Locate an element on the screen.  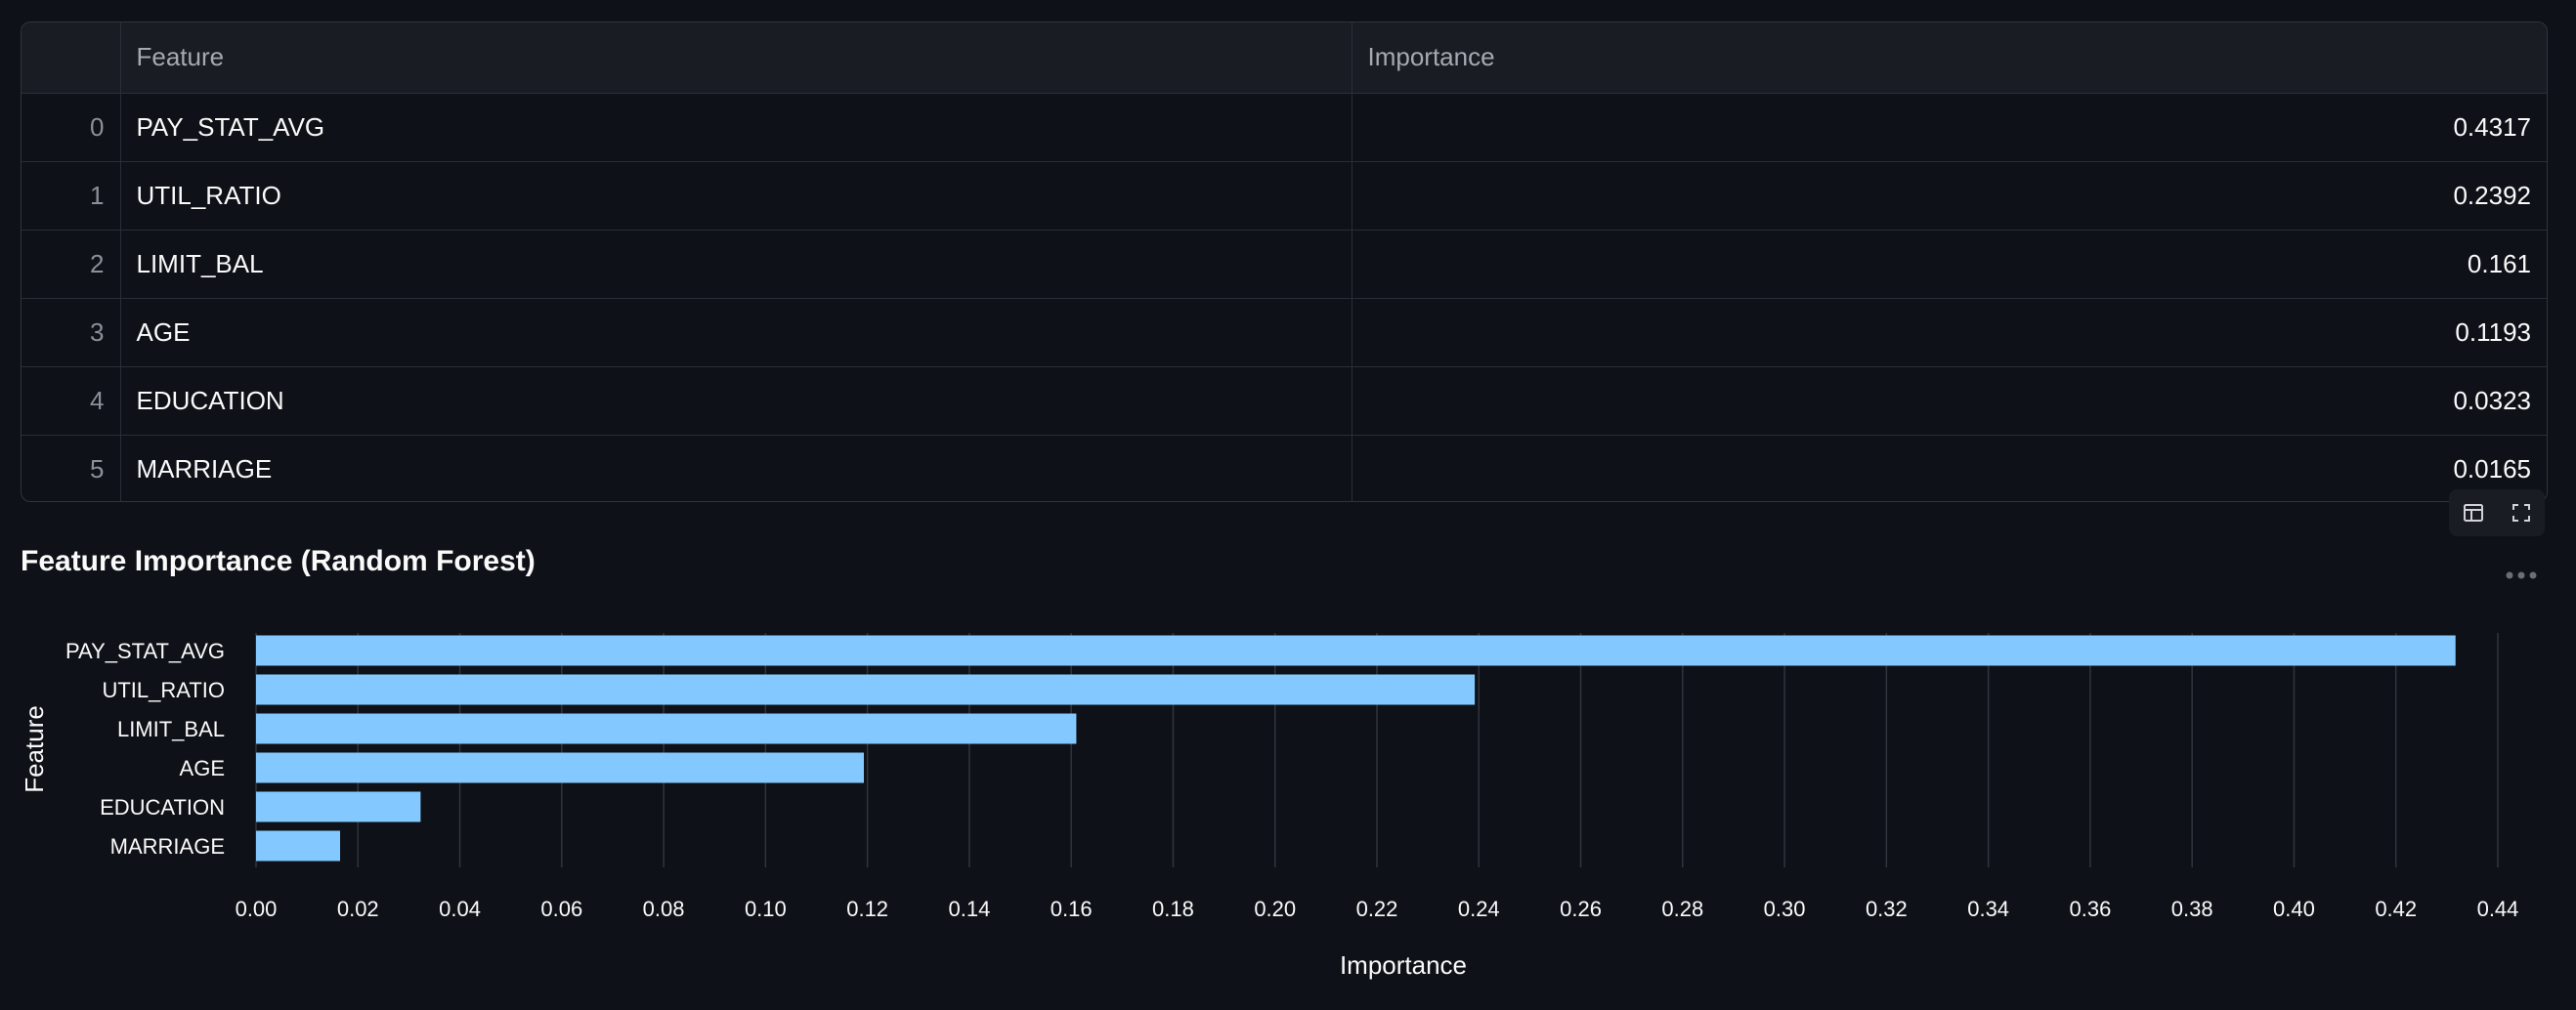
x-tick-label: 0.30 is located at coordinates (1785, 909).